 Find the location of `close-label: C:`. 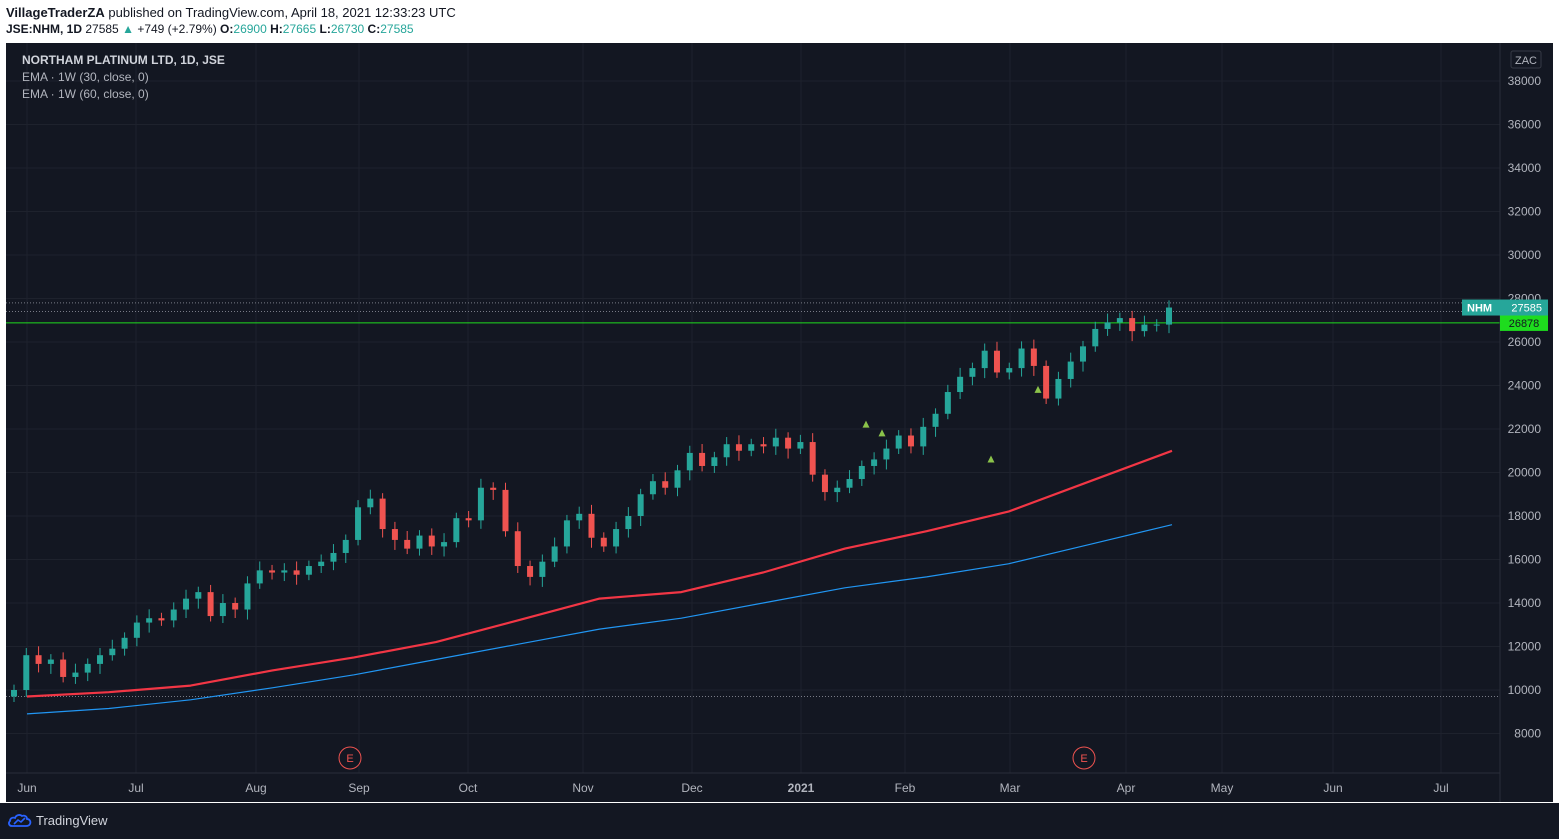

close-label: C: is located at coordinates (374, 29).